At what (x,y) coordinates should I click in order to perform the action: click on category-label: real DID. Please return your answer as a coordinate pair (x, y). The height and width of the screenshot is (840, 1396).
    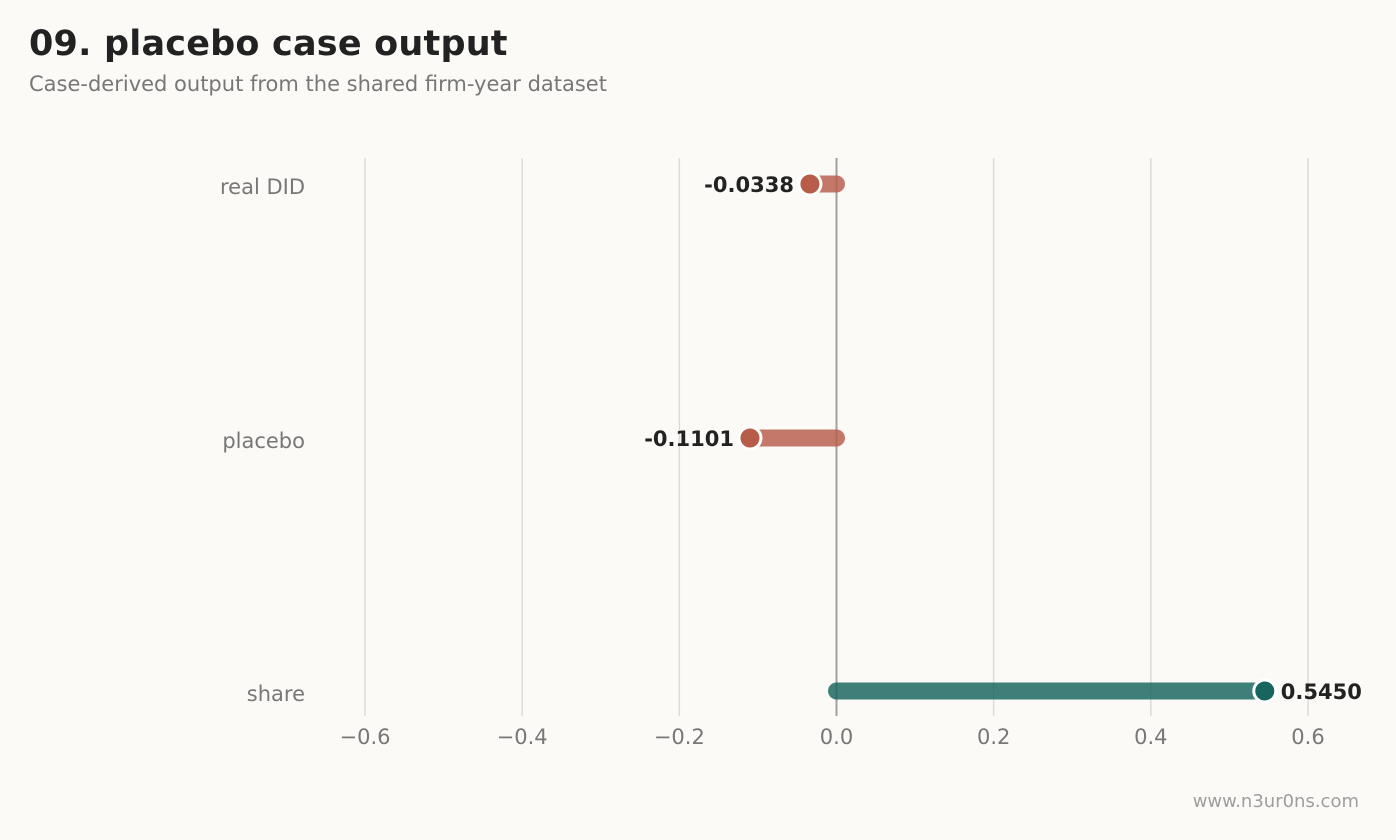
    Looking at the image, I should click on (262, 187).